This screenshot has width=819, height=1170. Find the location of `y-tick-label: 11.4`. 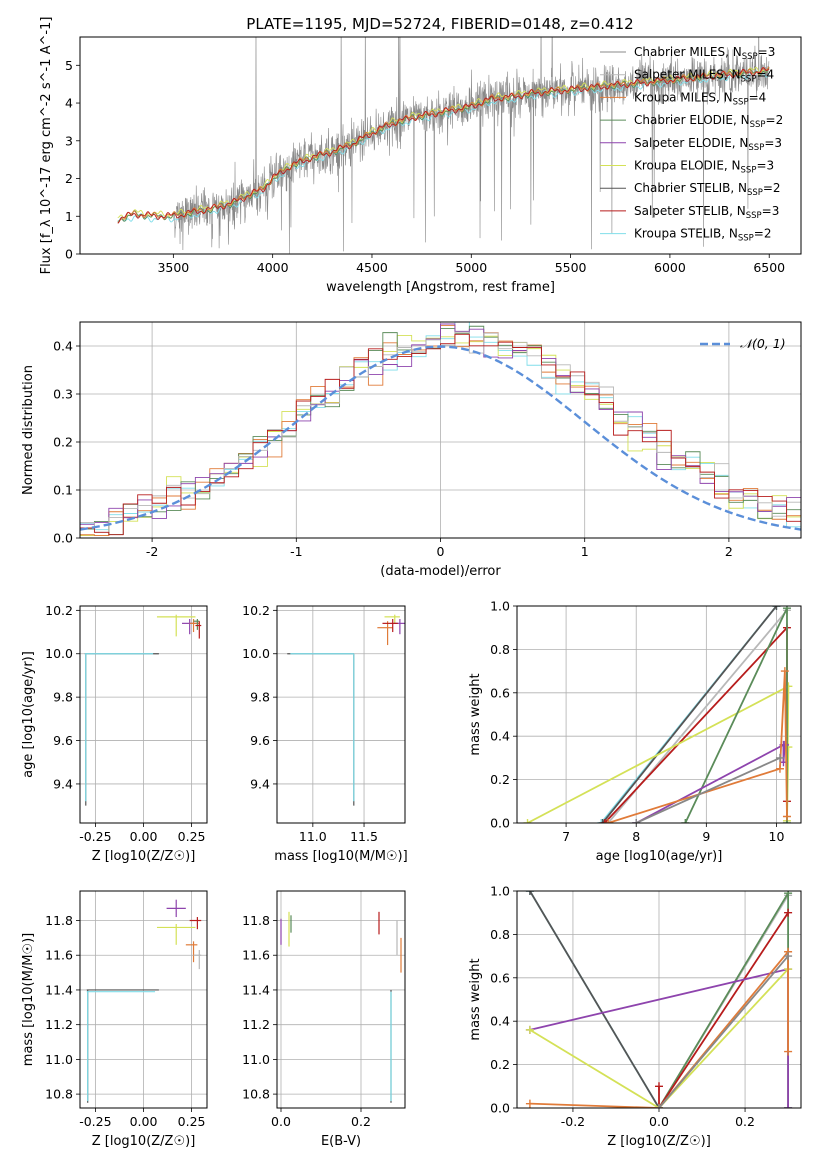

y-tick-label: 11.4 is located at coordinates (256, 989).